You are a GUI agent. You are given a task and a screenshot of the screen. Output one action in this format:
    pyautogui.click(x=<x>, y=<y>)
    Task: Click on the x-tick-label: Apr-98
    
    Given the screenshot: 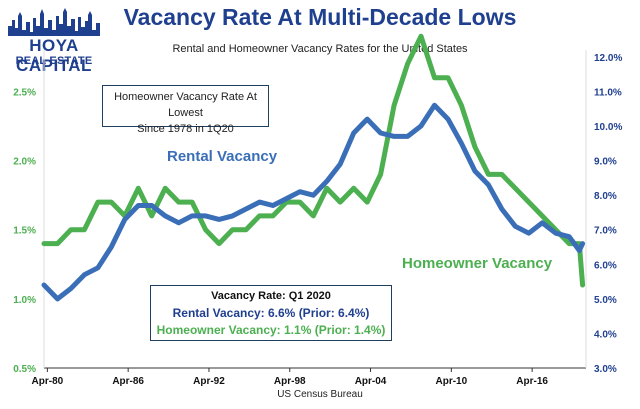 What is the action you would take?
    pyautogui.click(x=290, y=381)
    